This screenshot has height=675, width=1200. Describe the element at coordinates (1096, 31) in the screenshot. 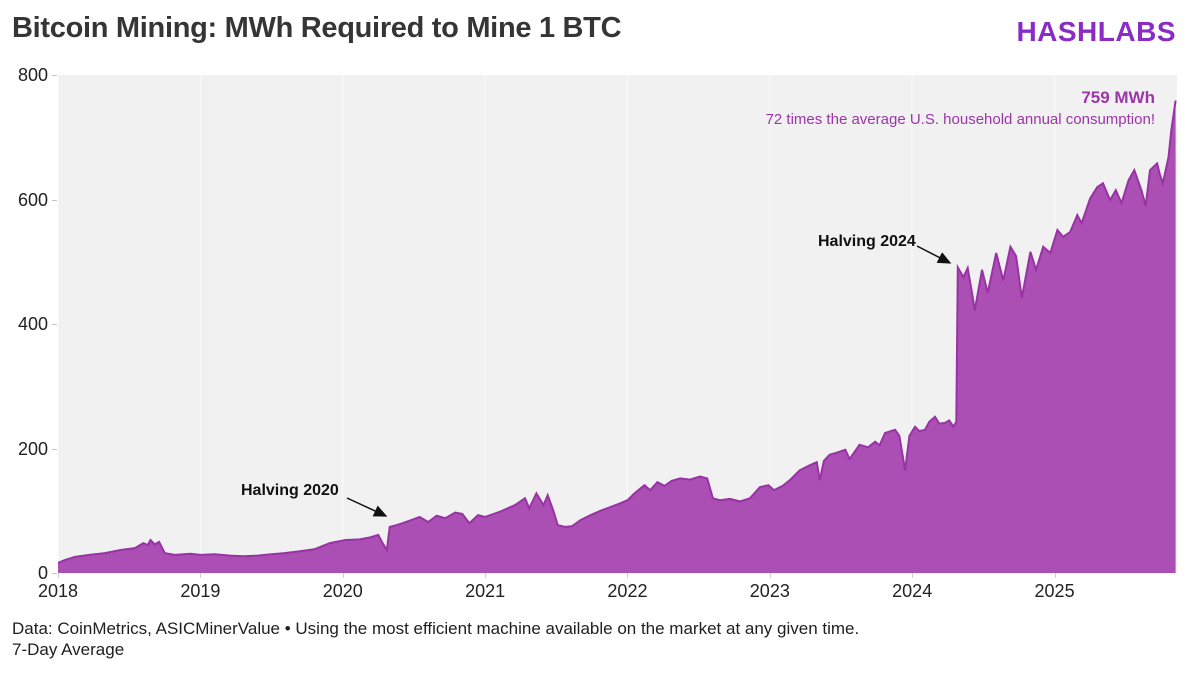

I see `hashlabs-logo: HASHLABS` at that location.